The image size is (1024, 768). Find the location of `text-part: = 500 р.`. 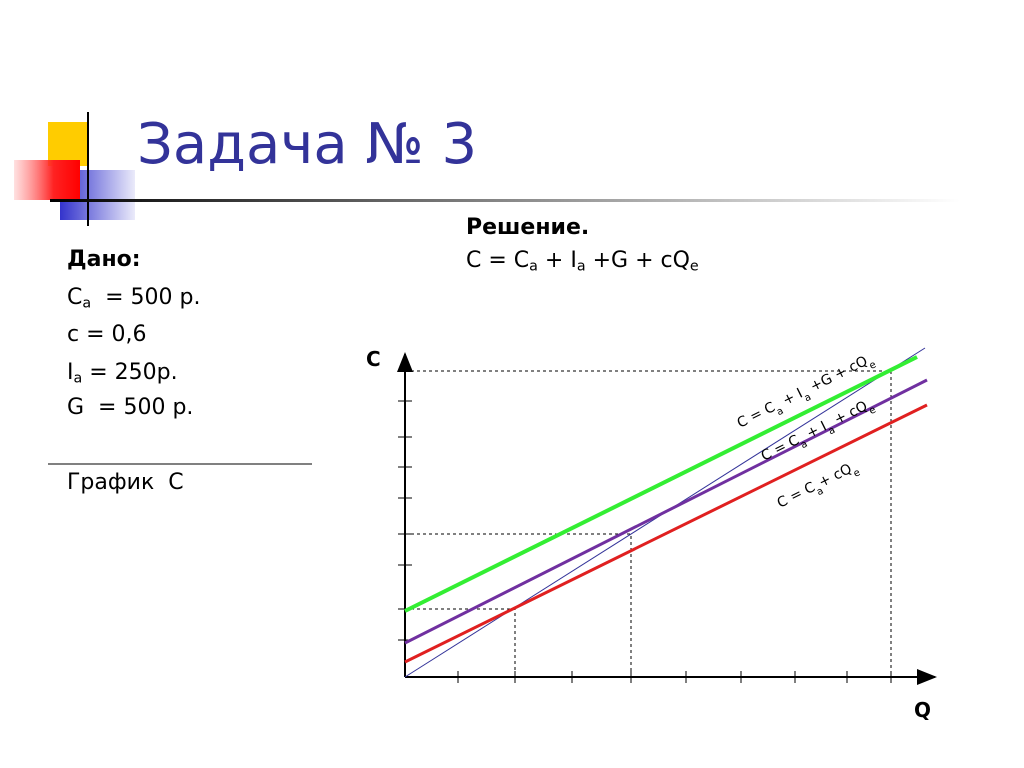

text-part: = 500 р. is located at coordinates (146, 297).